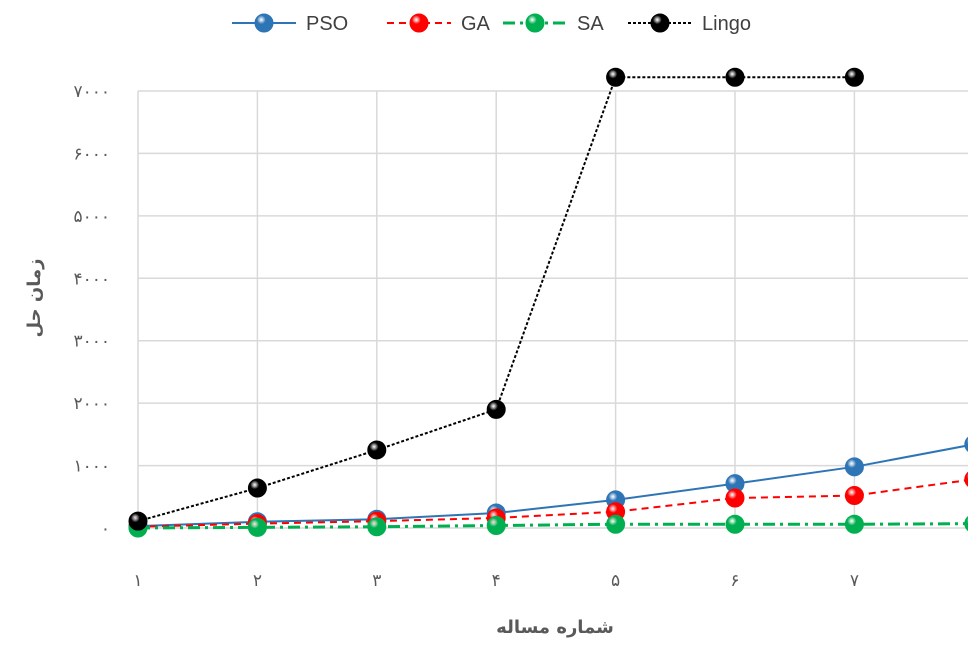 This screenshot has width=968, height=645. Describe the element at coordinates (91, 217) in the screenshot. I see `y-tick-label: ۵۰۰۰` at that location.